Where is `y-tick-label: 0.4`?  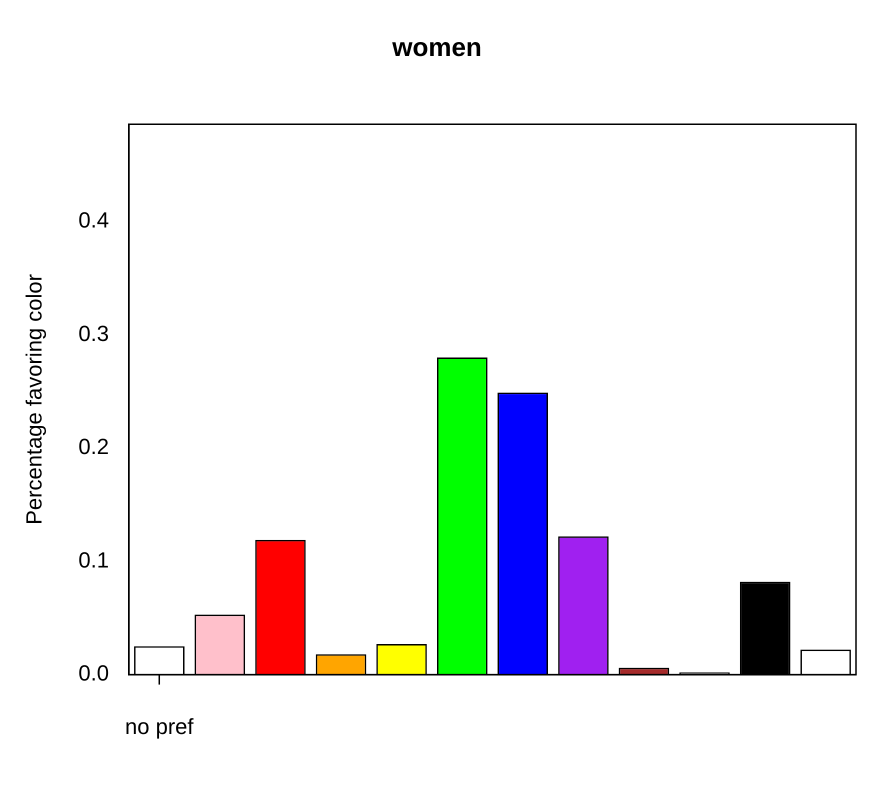
y-tick-label: 0.4 is located at coordinates (93, 220).